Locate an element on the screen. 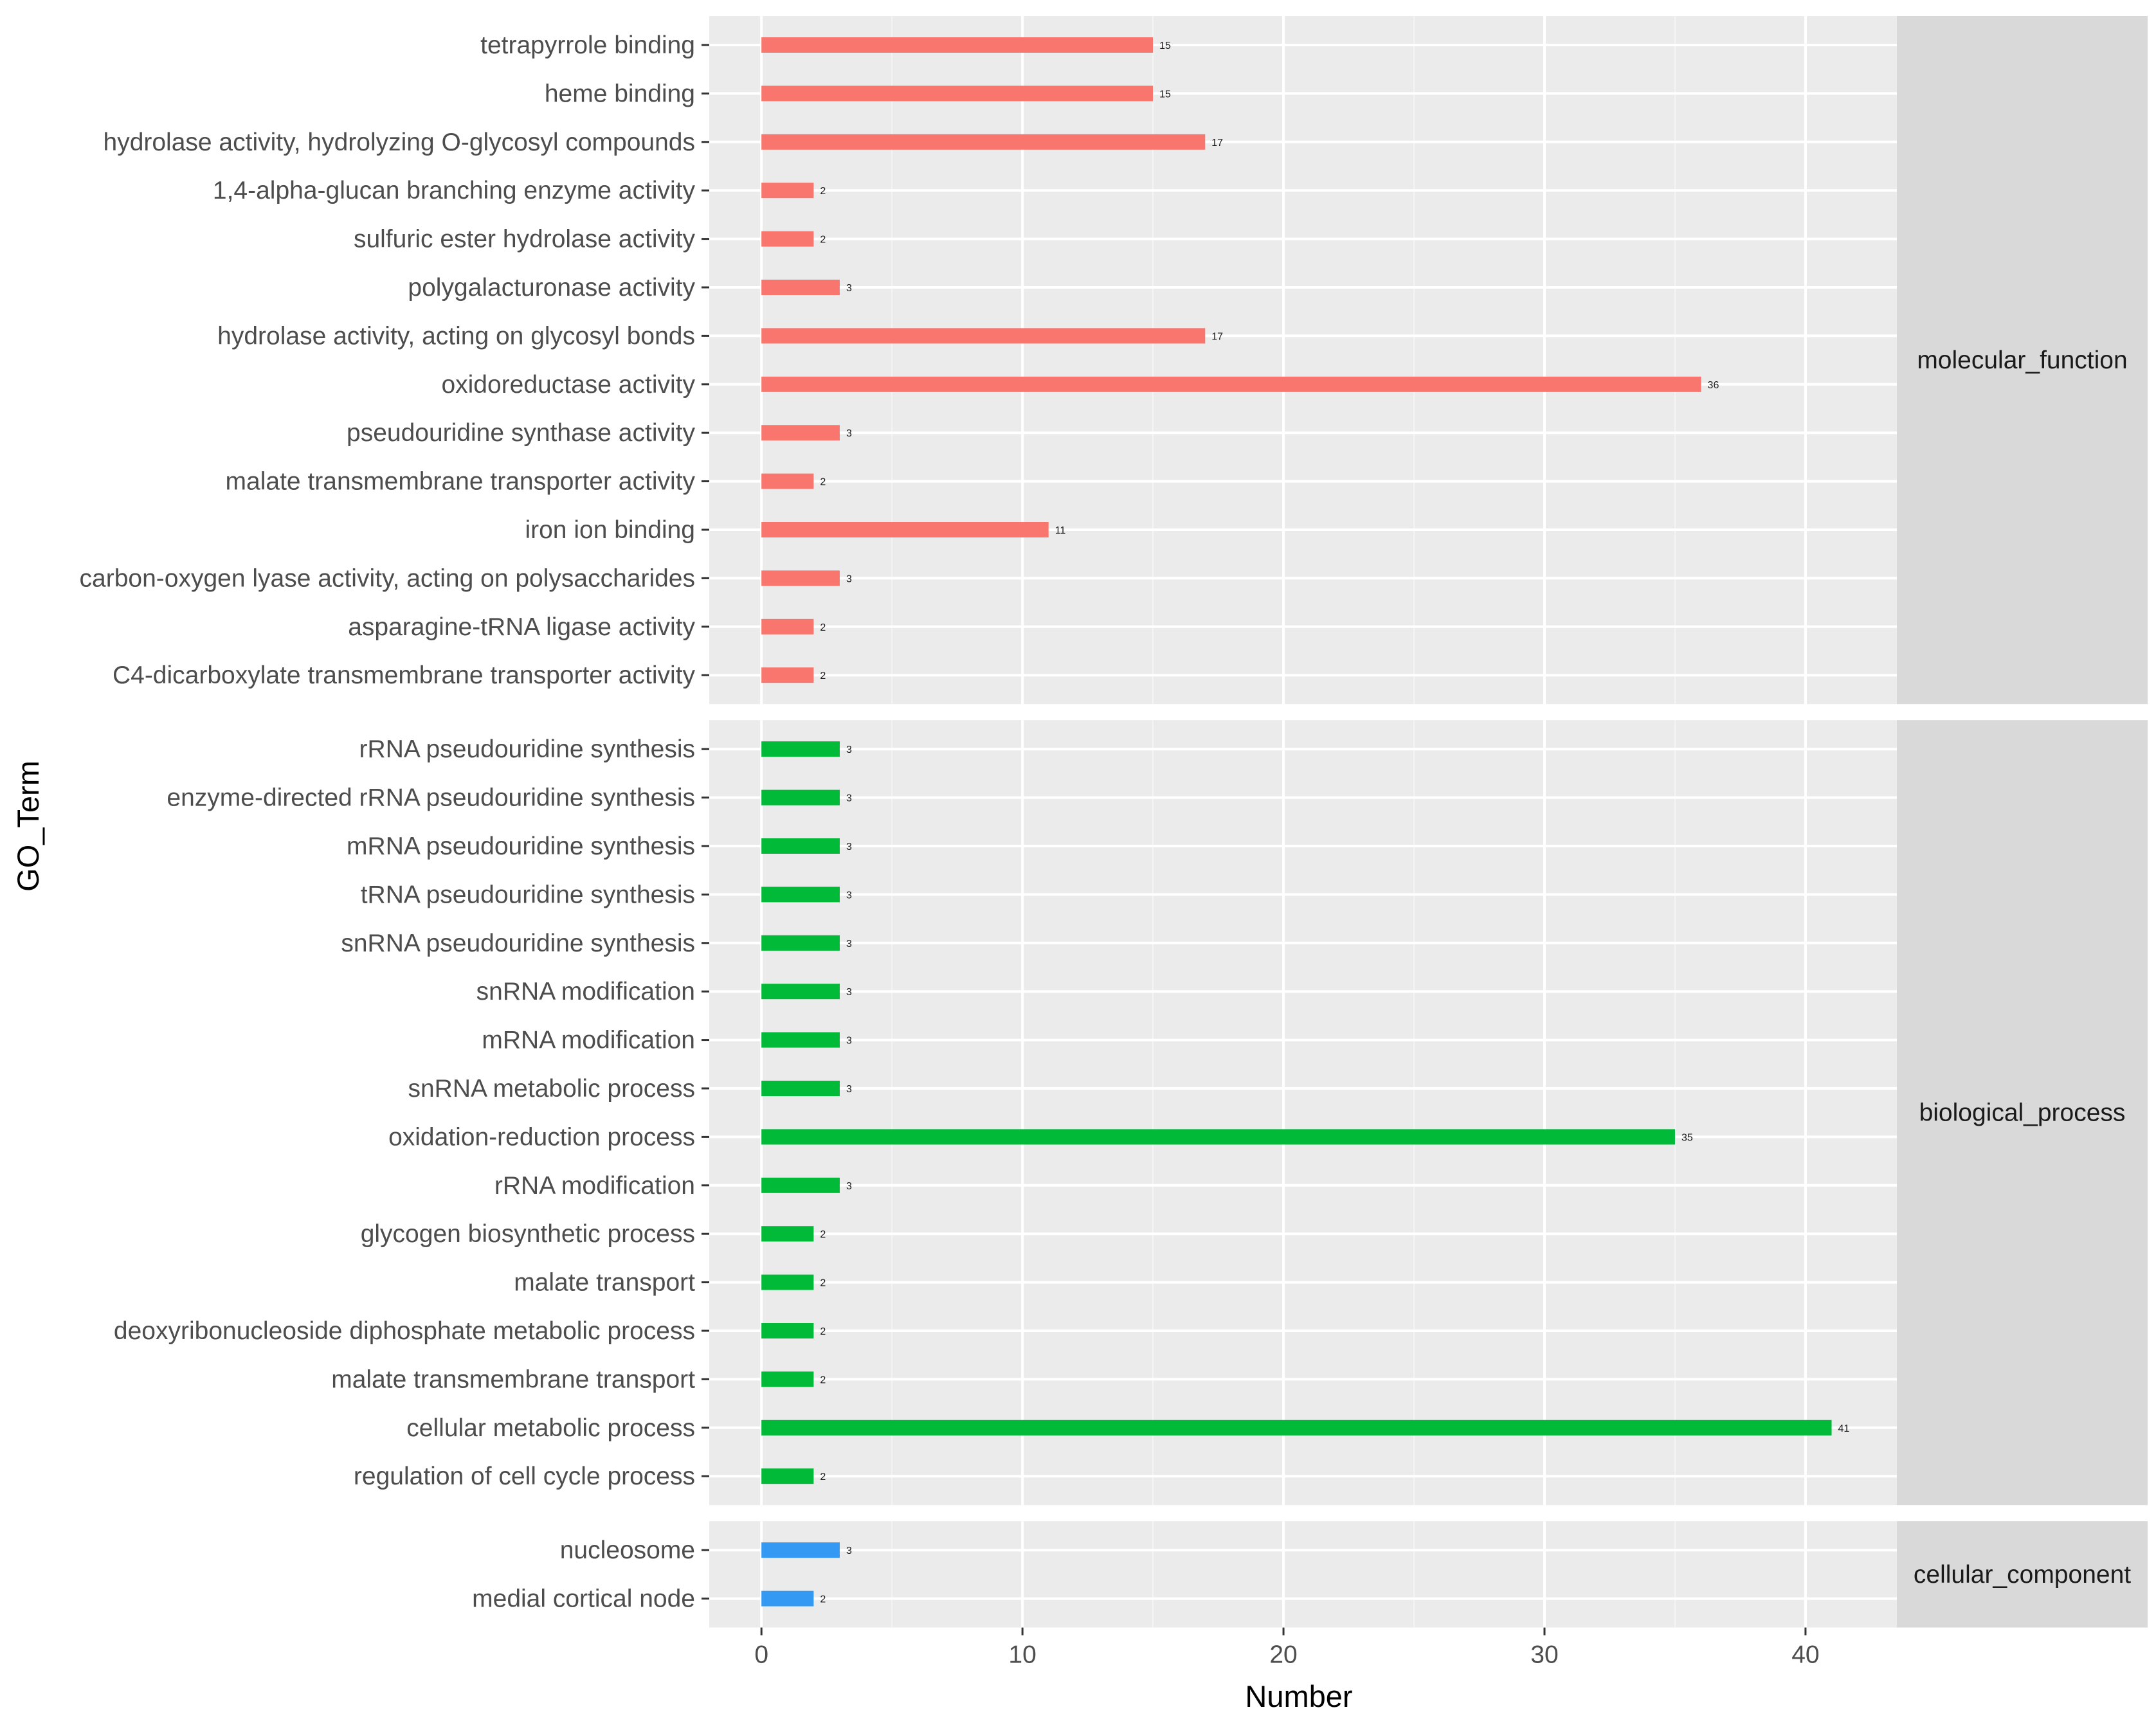 Image resolution: width=2156 pixels, height=1721 pixels. category-label-nucleosome: nucleosome is located at coordinates (627, 1550).